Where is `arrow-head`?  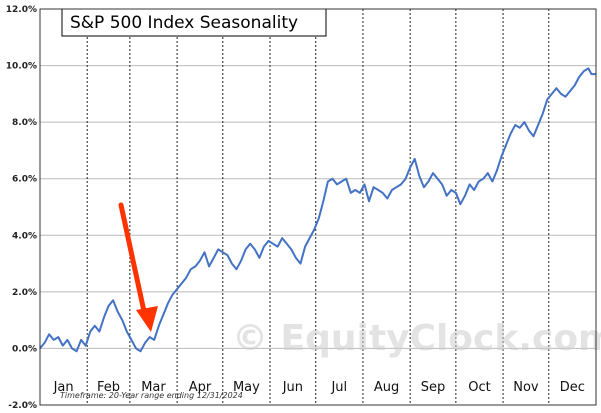
arrow-head is located at coordinates (147, 319).